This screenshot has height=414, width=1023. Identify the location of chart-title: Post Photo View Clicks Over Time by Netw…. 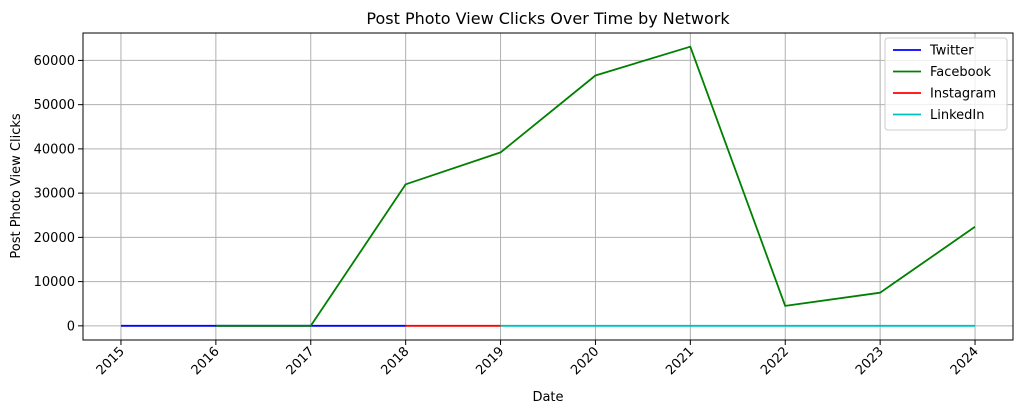
(548, 18).